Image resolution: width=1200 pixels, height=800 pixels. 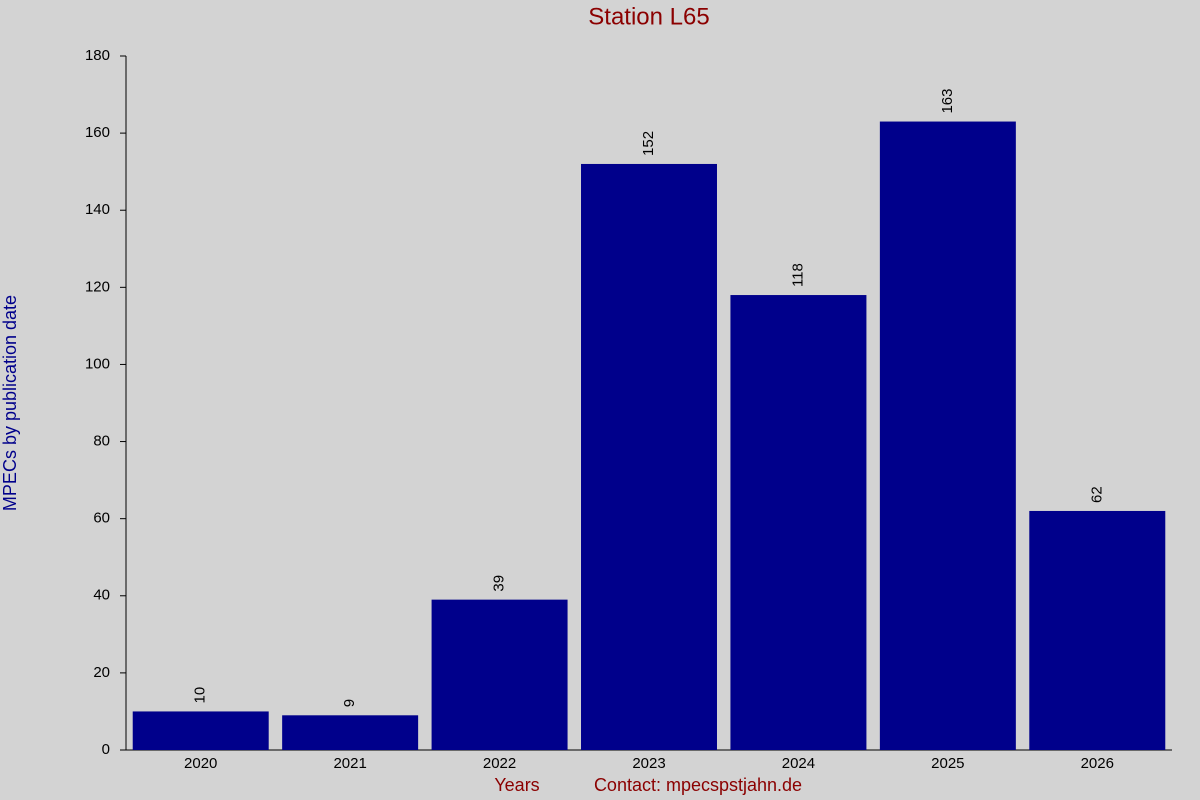 I want to click on y-tick-label: 40, so click(x=101, y=595).